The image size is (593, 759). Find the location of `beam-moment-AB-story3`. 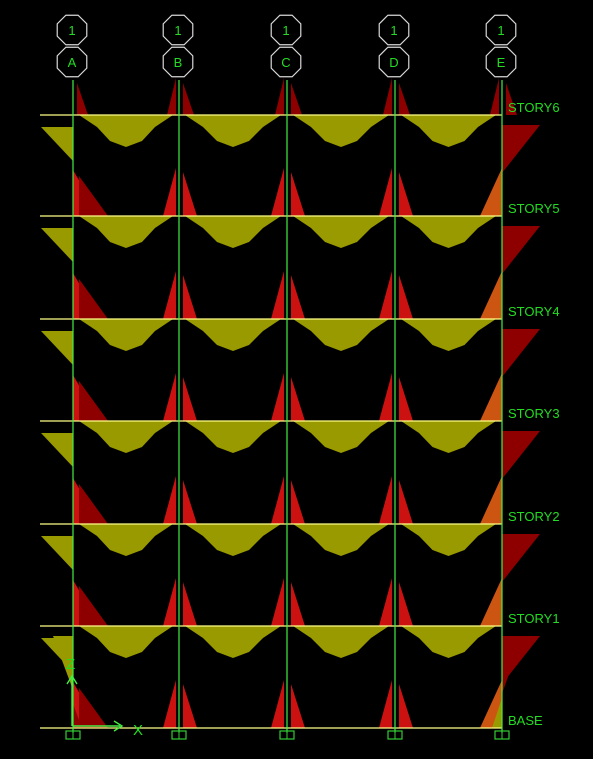

beam-moment-AB-story3 is located at coordinates (126, 437).